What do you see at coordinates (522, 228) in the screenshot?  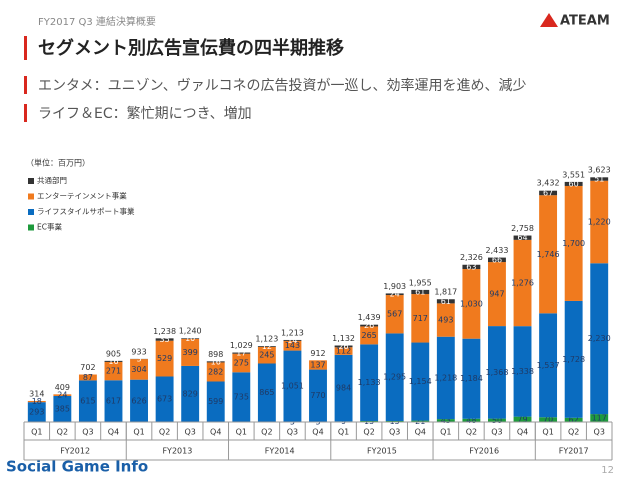 I see `total-label: 2,758` at bounding box center [522, 228].